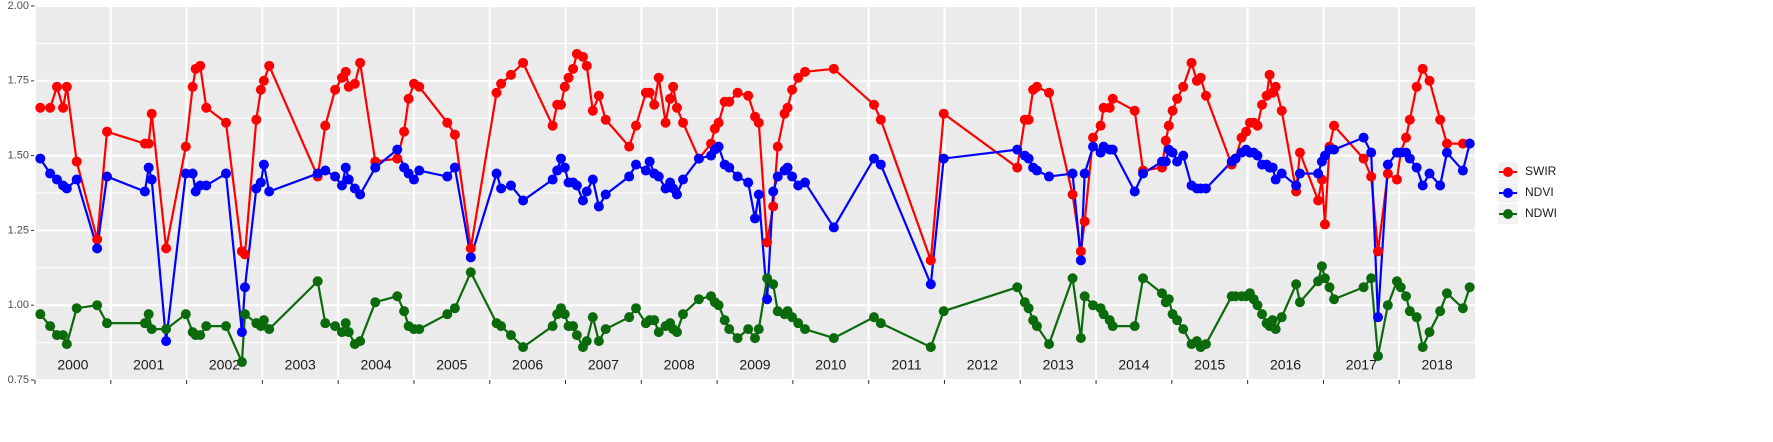 This screenshot has height=442, width=1773. What do you see at coordinates (18, 156) in the screenshot?
I see `y-tick-label: 1.50` at bounding box center [18, 156].